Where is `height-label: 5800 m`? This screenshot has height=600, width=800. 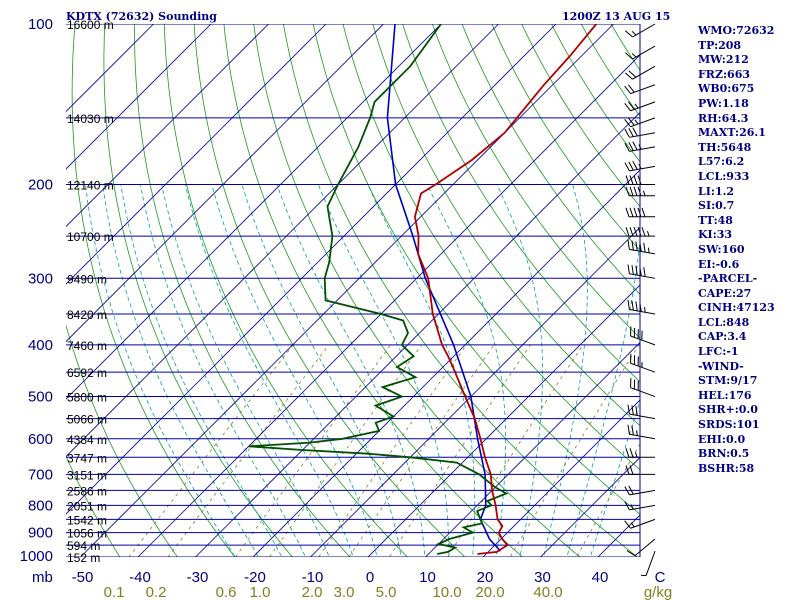 height-label: 5800 m is located at coordinates (87, 398).